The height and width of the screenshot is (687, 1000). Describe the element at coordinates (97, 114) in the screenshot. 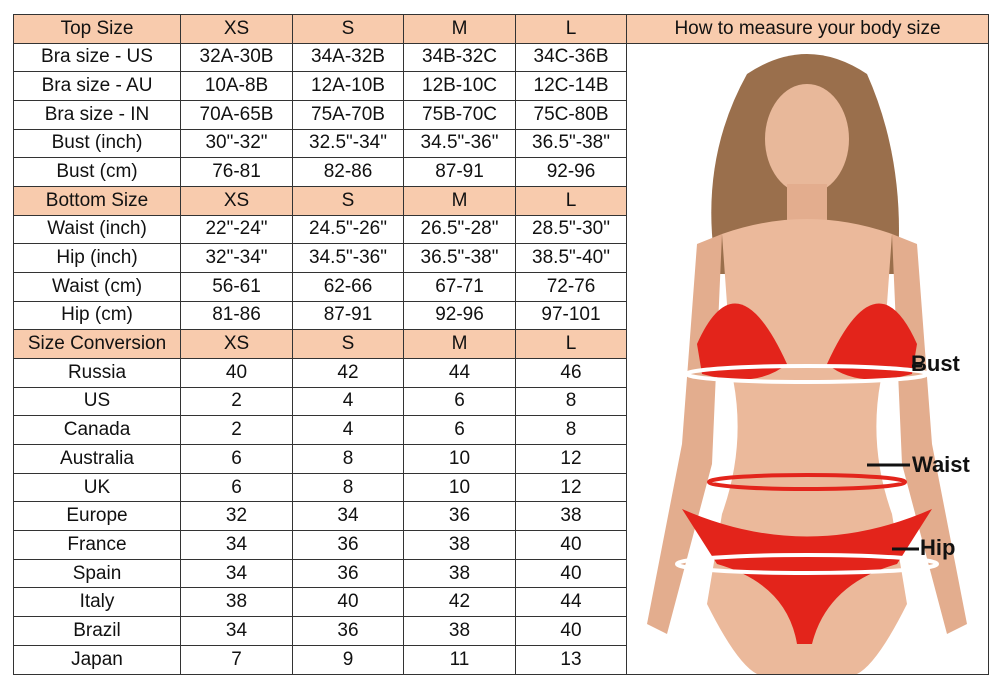

I see `row-label: Bra size - IN` at that location.